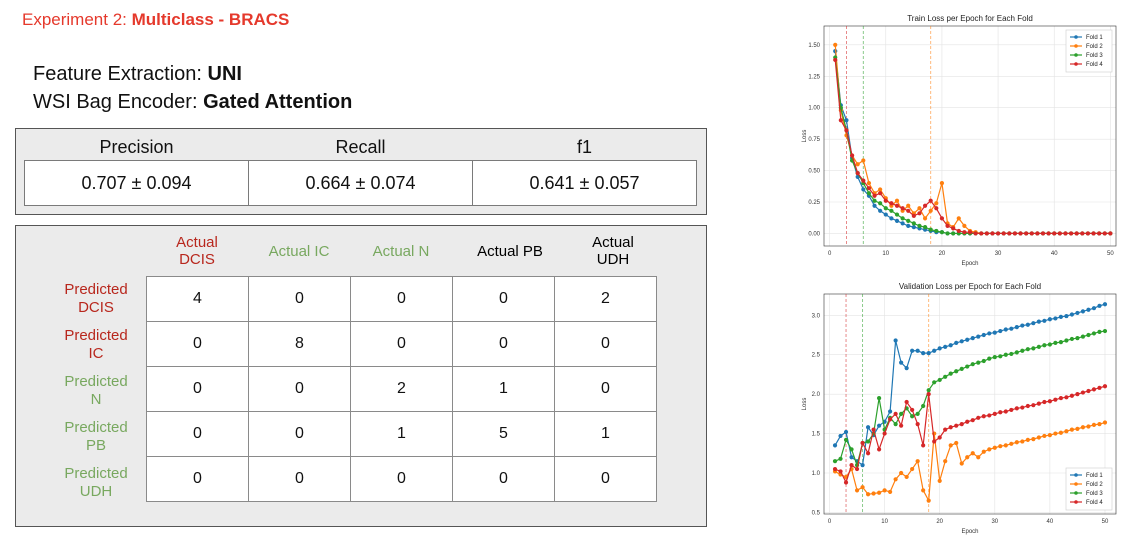  Describe the element at coordinates (278, 102) in the screenshot. I see `bag-encoder-value: Gated Attention` at that location.